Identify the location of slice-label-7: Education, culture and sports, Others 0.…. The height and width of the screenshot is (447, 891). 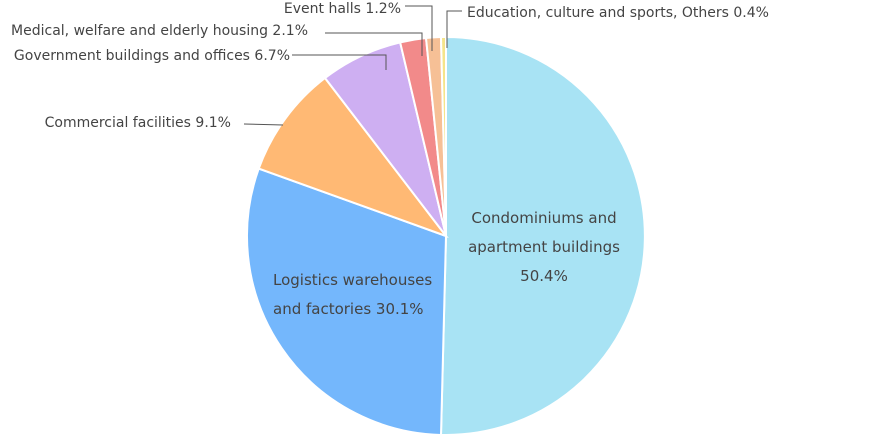
(618, 13).